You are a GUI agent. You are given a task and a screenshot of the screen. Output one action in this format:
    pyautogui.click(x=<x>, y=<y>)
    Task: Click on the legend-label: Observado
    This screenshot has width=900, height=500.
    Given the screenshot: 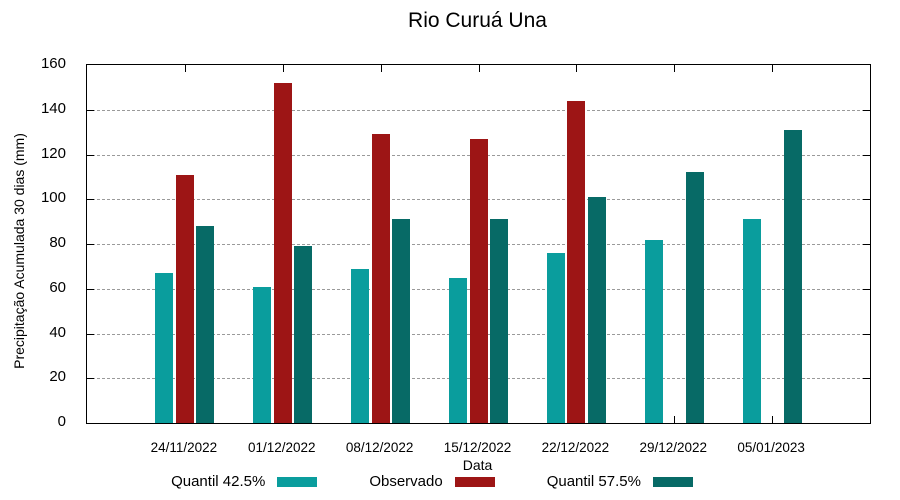 What is the action you would take?
    pyautogui.click(x=406, y=481)
    